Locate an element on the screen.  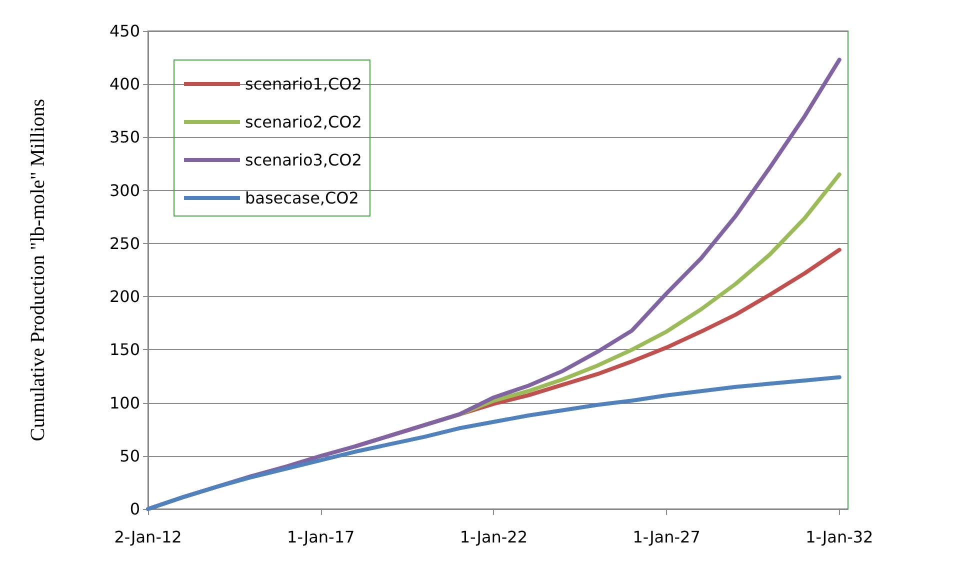
legend-label: scenario3,CO2 is located at coordinates (303, 160).